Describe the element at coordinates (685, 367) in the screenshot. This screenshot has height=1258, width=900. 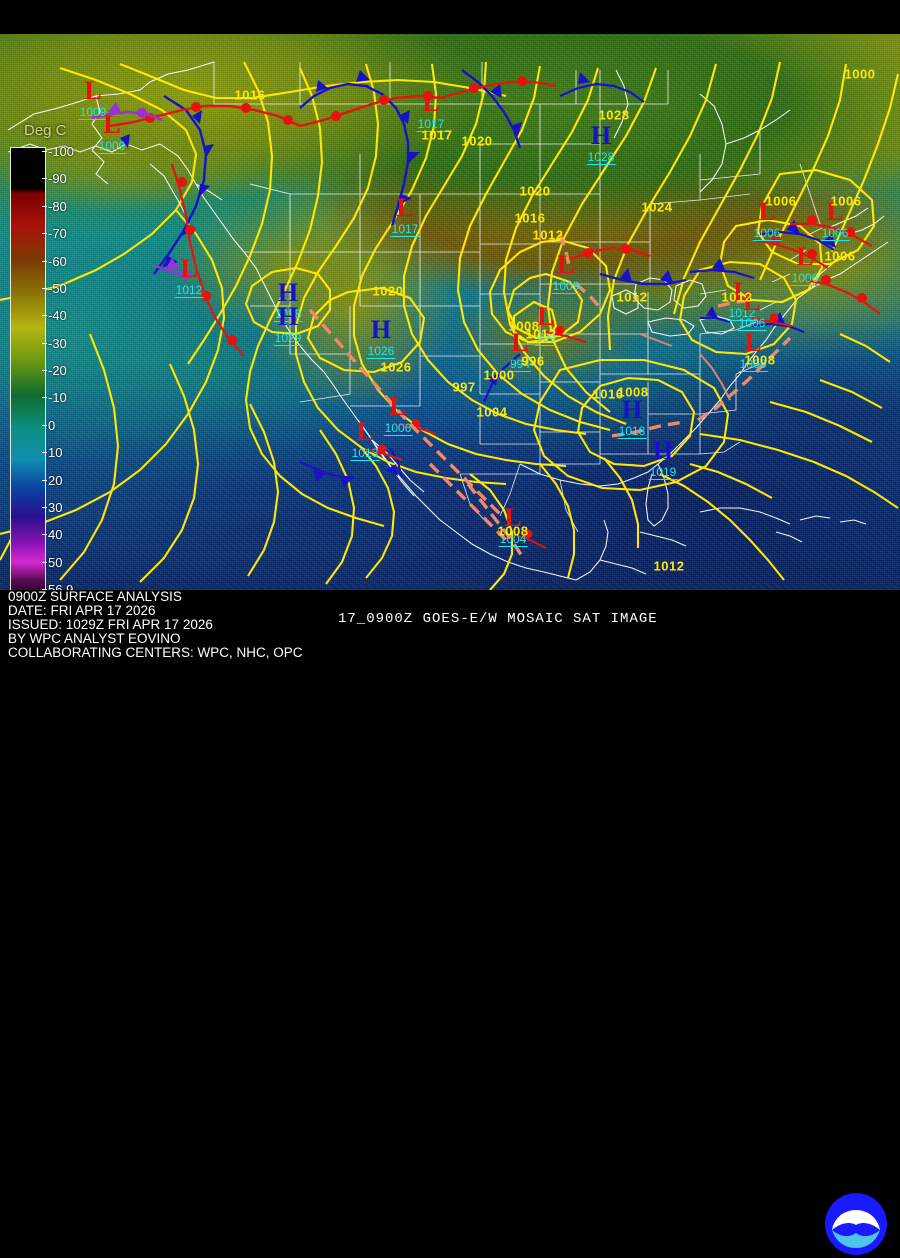
I see `trough-lines` at that location.